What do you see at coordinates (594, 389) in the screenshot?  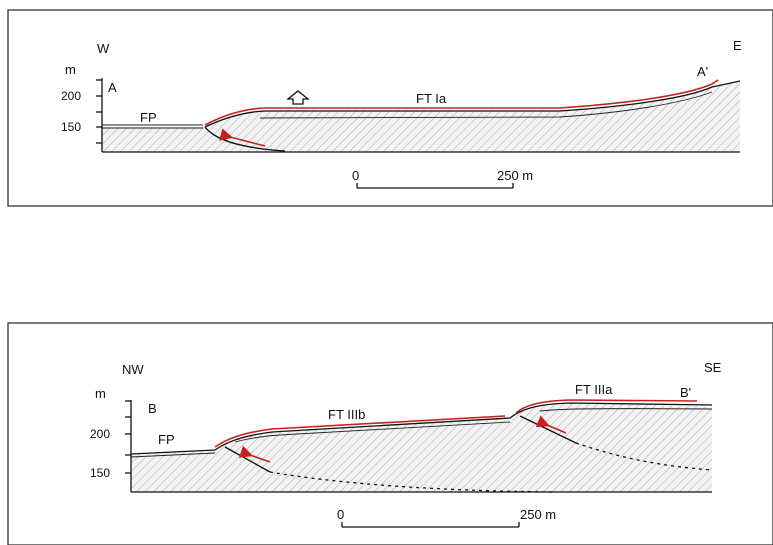 I see `label-terrace-iiia: FT IIIa` at bounding box center [594, 389].